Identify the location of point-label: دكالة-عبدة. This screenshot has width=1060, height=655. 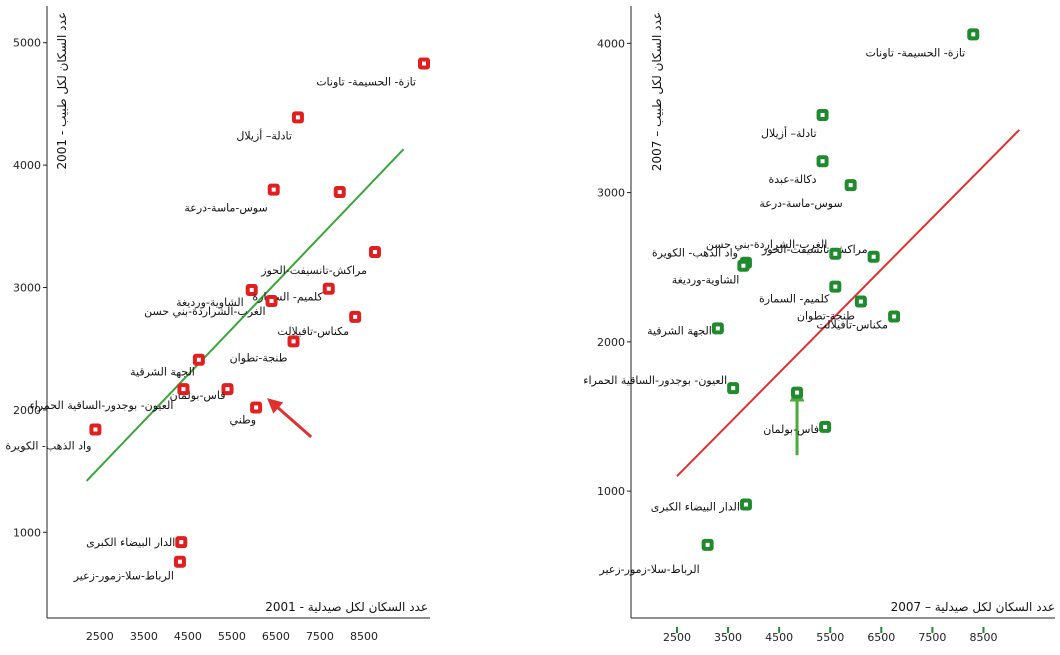
(792, 179).